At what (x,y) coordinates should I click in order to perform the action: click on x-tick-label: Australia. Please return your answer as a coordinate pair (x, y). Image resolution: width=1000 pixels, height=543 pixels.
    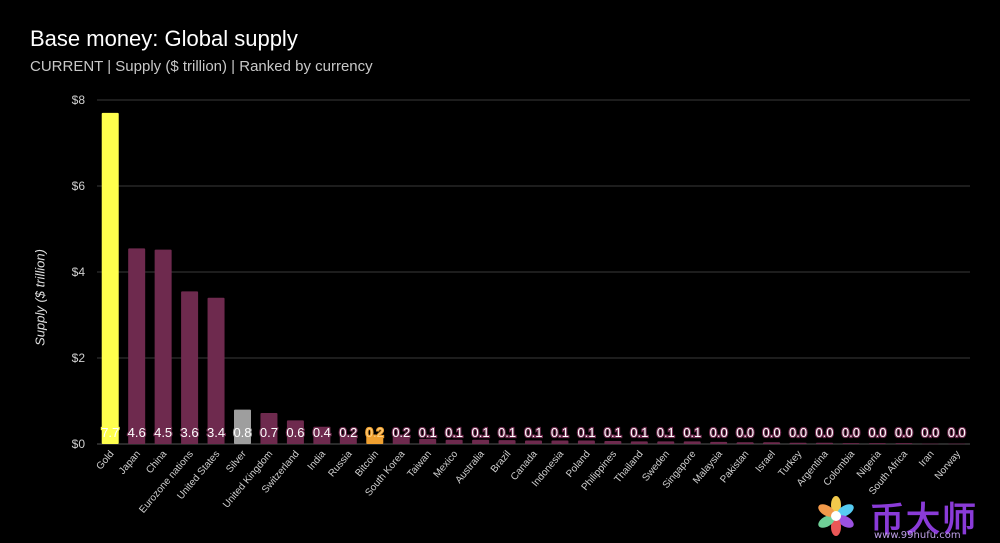
    Looking at the image, I should click on (470, 467).